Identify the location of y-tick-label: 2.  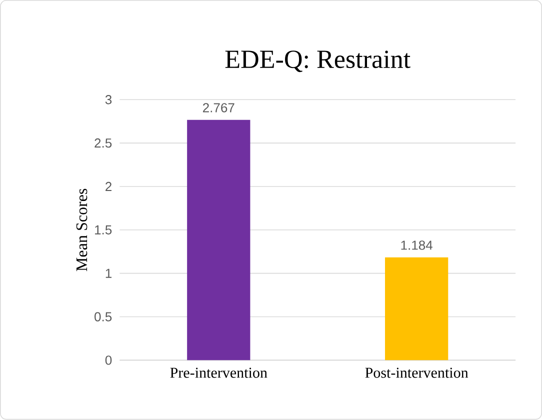
(109, 187).